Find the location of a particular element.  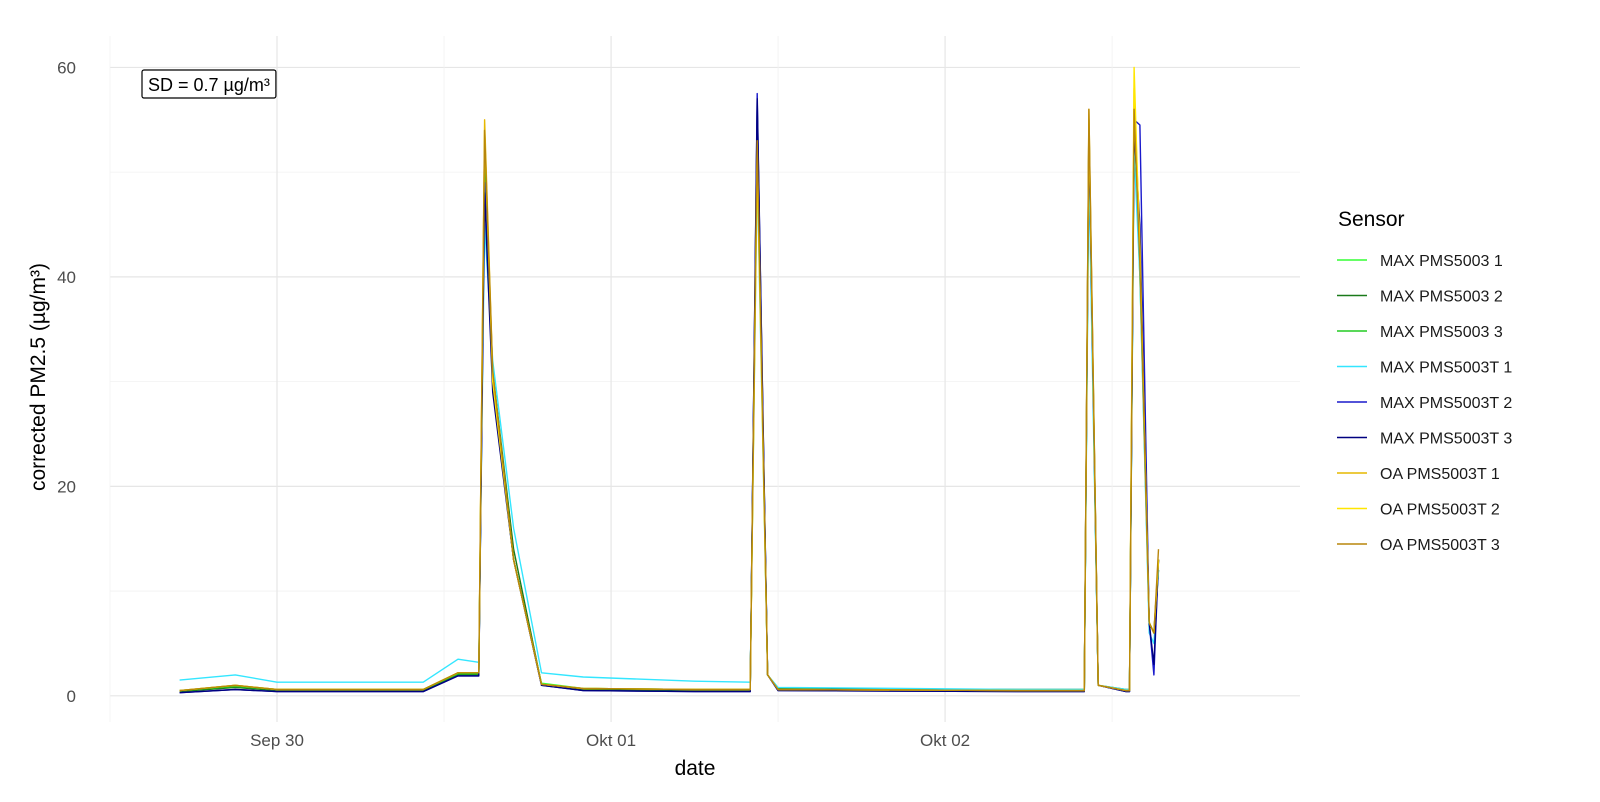

legend-label: MAX PMS5003 2 is located at coordinates (1441, 297).